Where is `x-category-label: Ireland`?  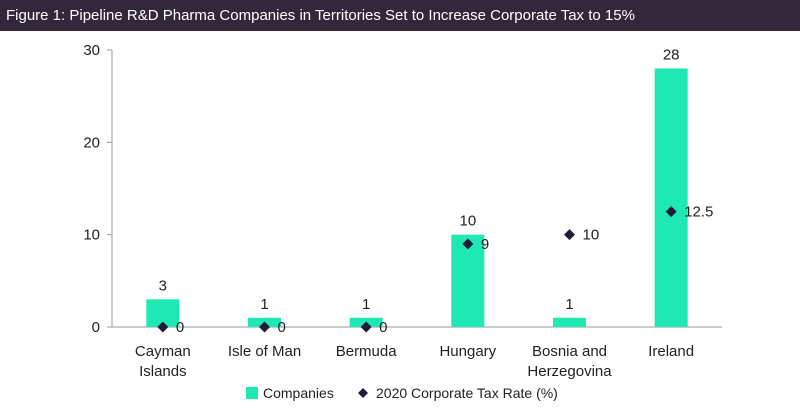 x-category-label: Ireland is located at coordinates (671, 351).